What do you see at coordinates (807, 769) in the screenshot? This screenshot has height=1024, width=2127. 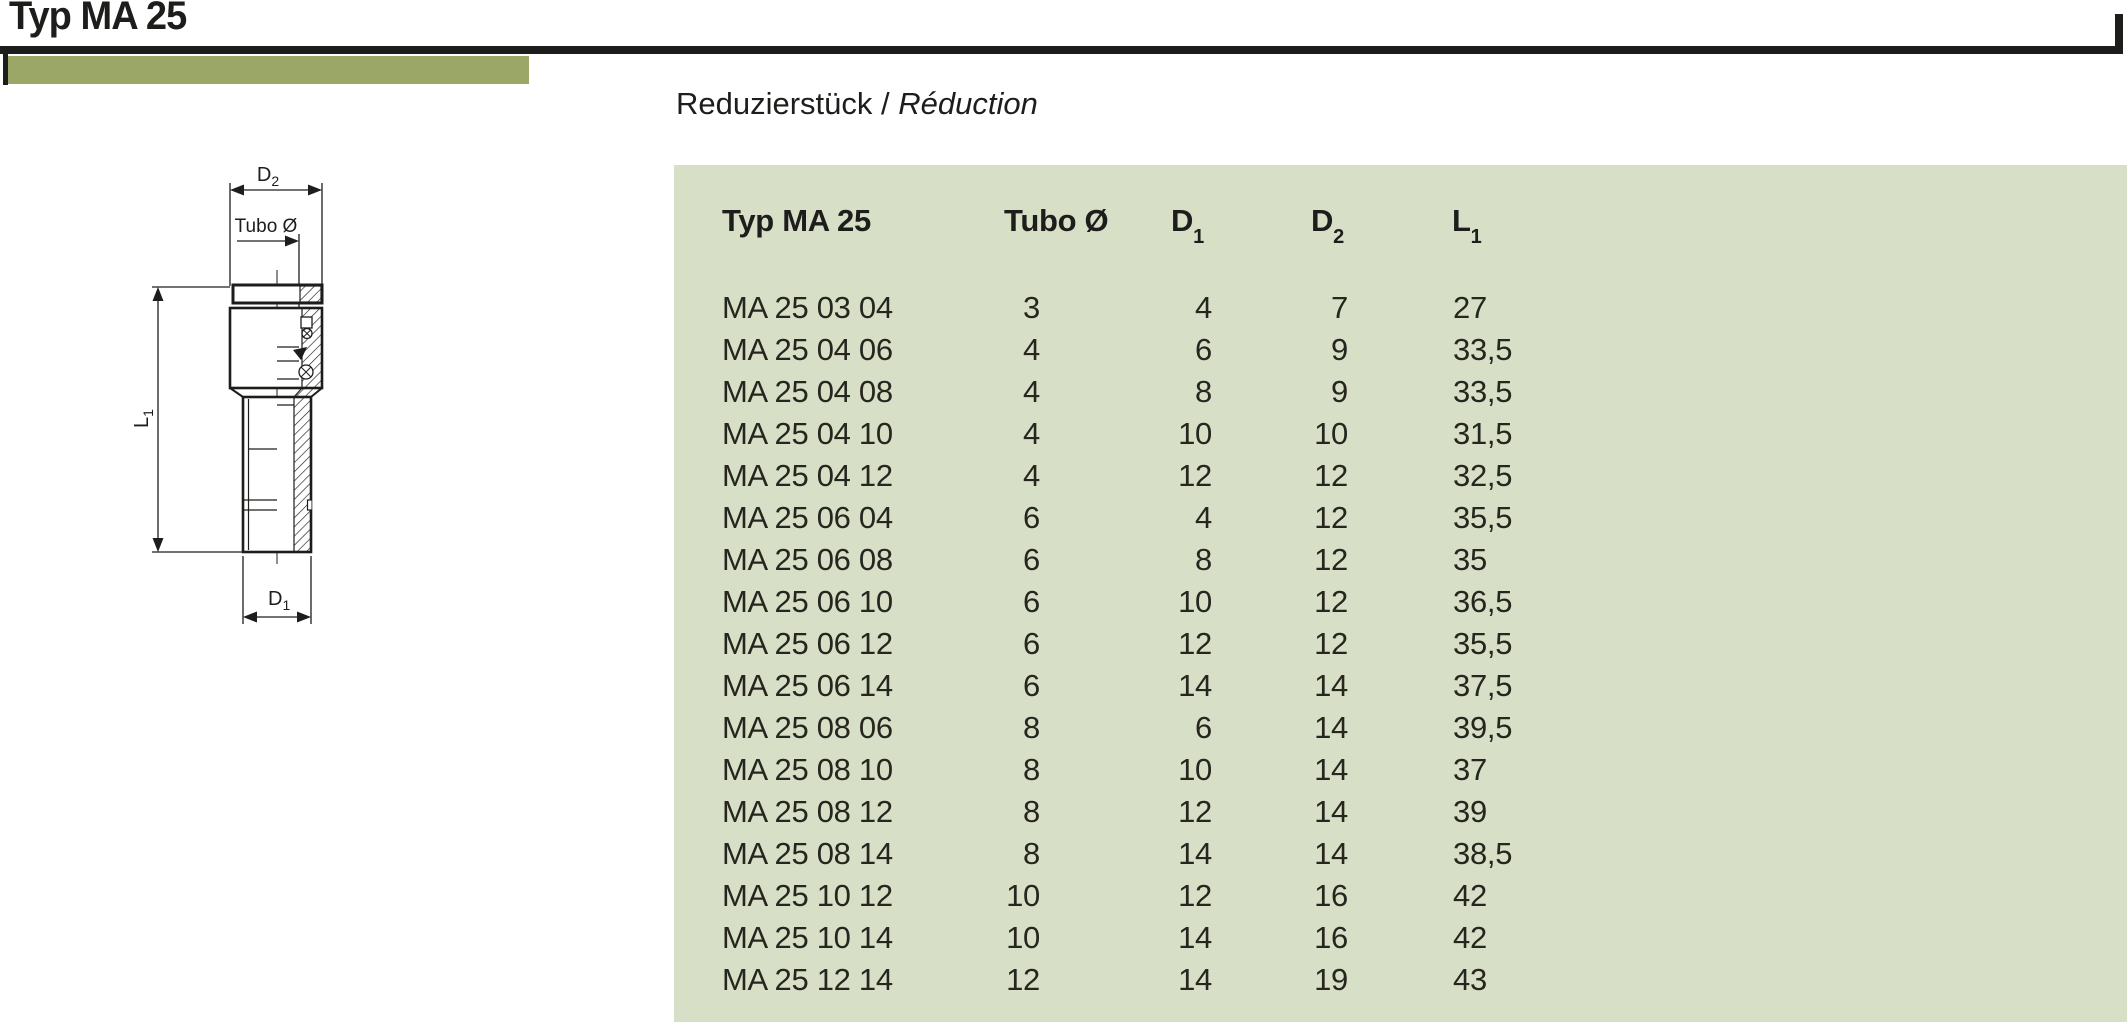 I see `cell-type: MA 25 08 10` at bounding box center [807, 769].